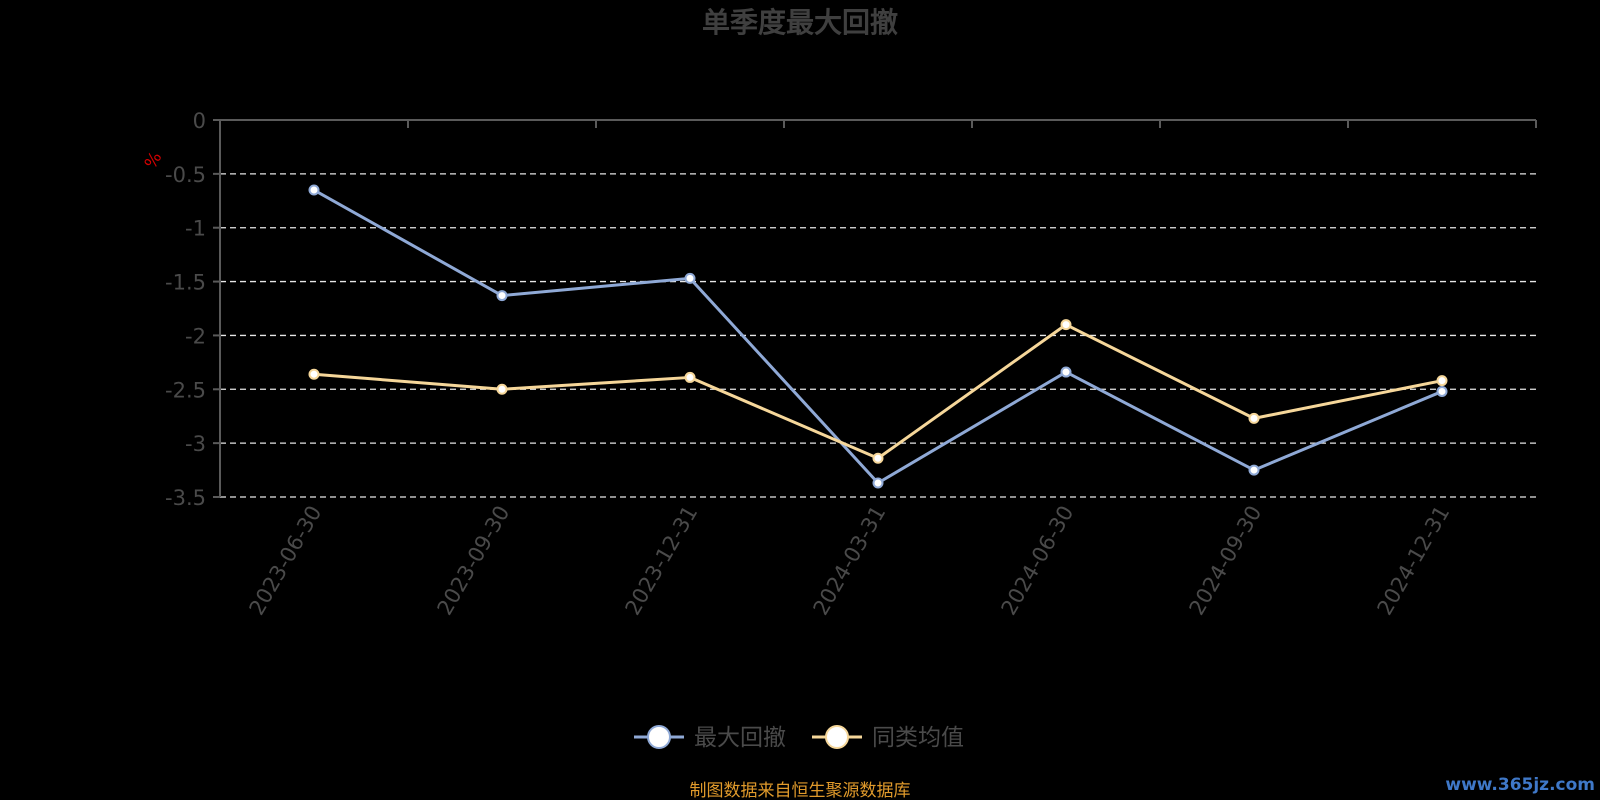  What do you see at coordinates (195, 336) in the screenshot?
I see `y-tick-label: -2` at bounding box center [195, 336].